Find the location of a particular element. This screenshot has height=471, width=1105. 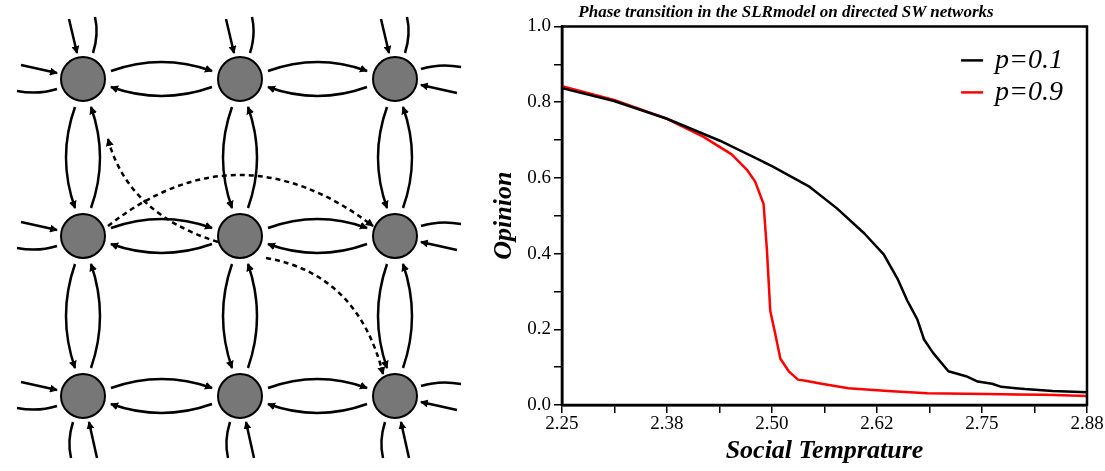

y-tick-label: 0.6 is located at coordinates (539, 176).